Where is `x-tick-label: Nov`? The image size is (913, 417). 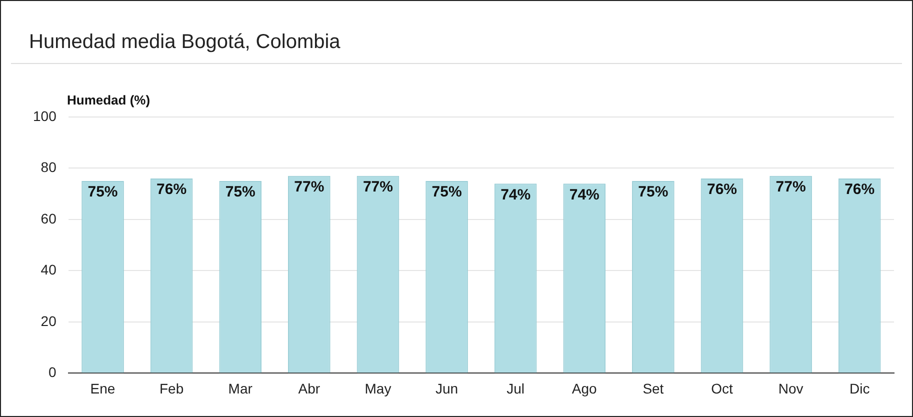
x-tick-label: Nov is located at coordinates (791, 388).